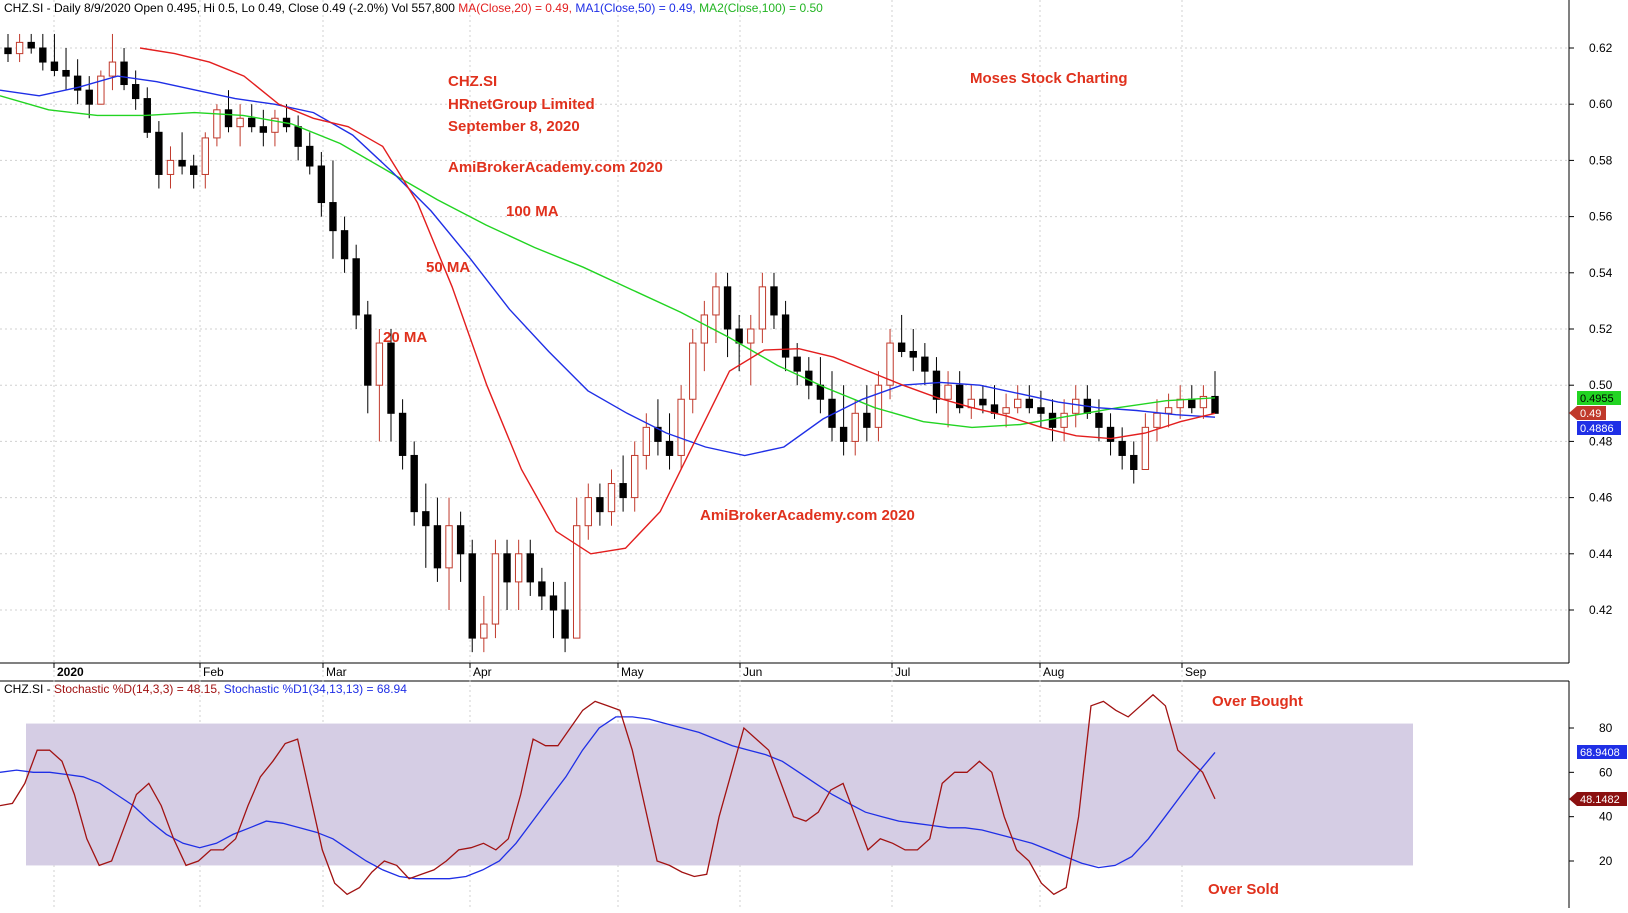  I want to click on tag-close: 0.49, so click(1587, 413).